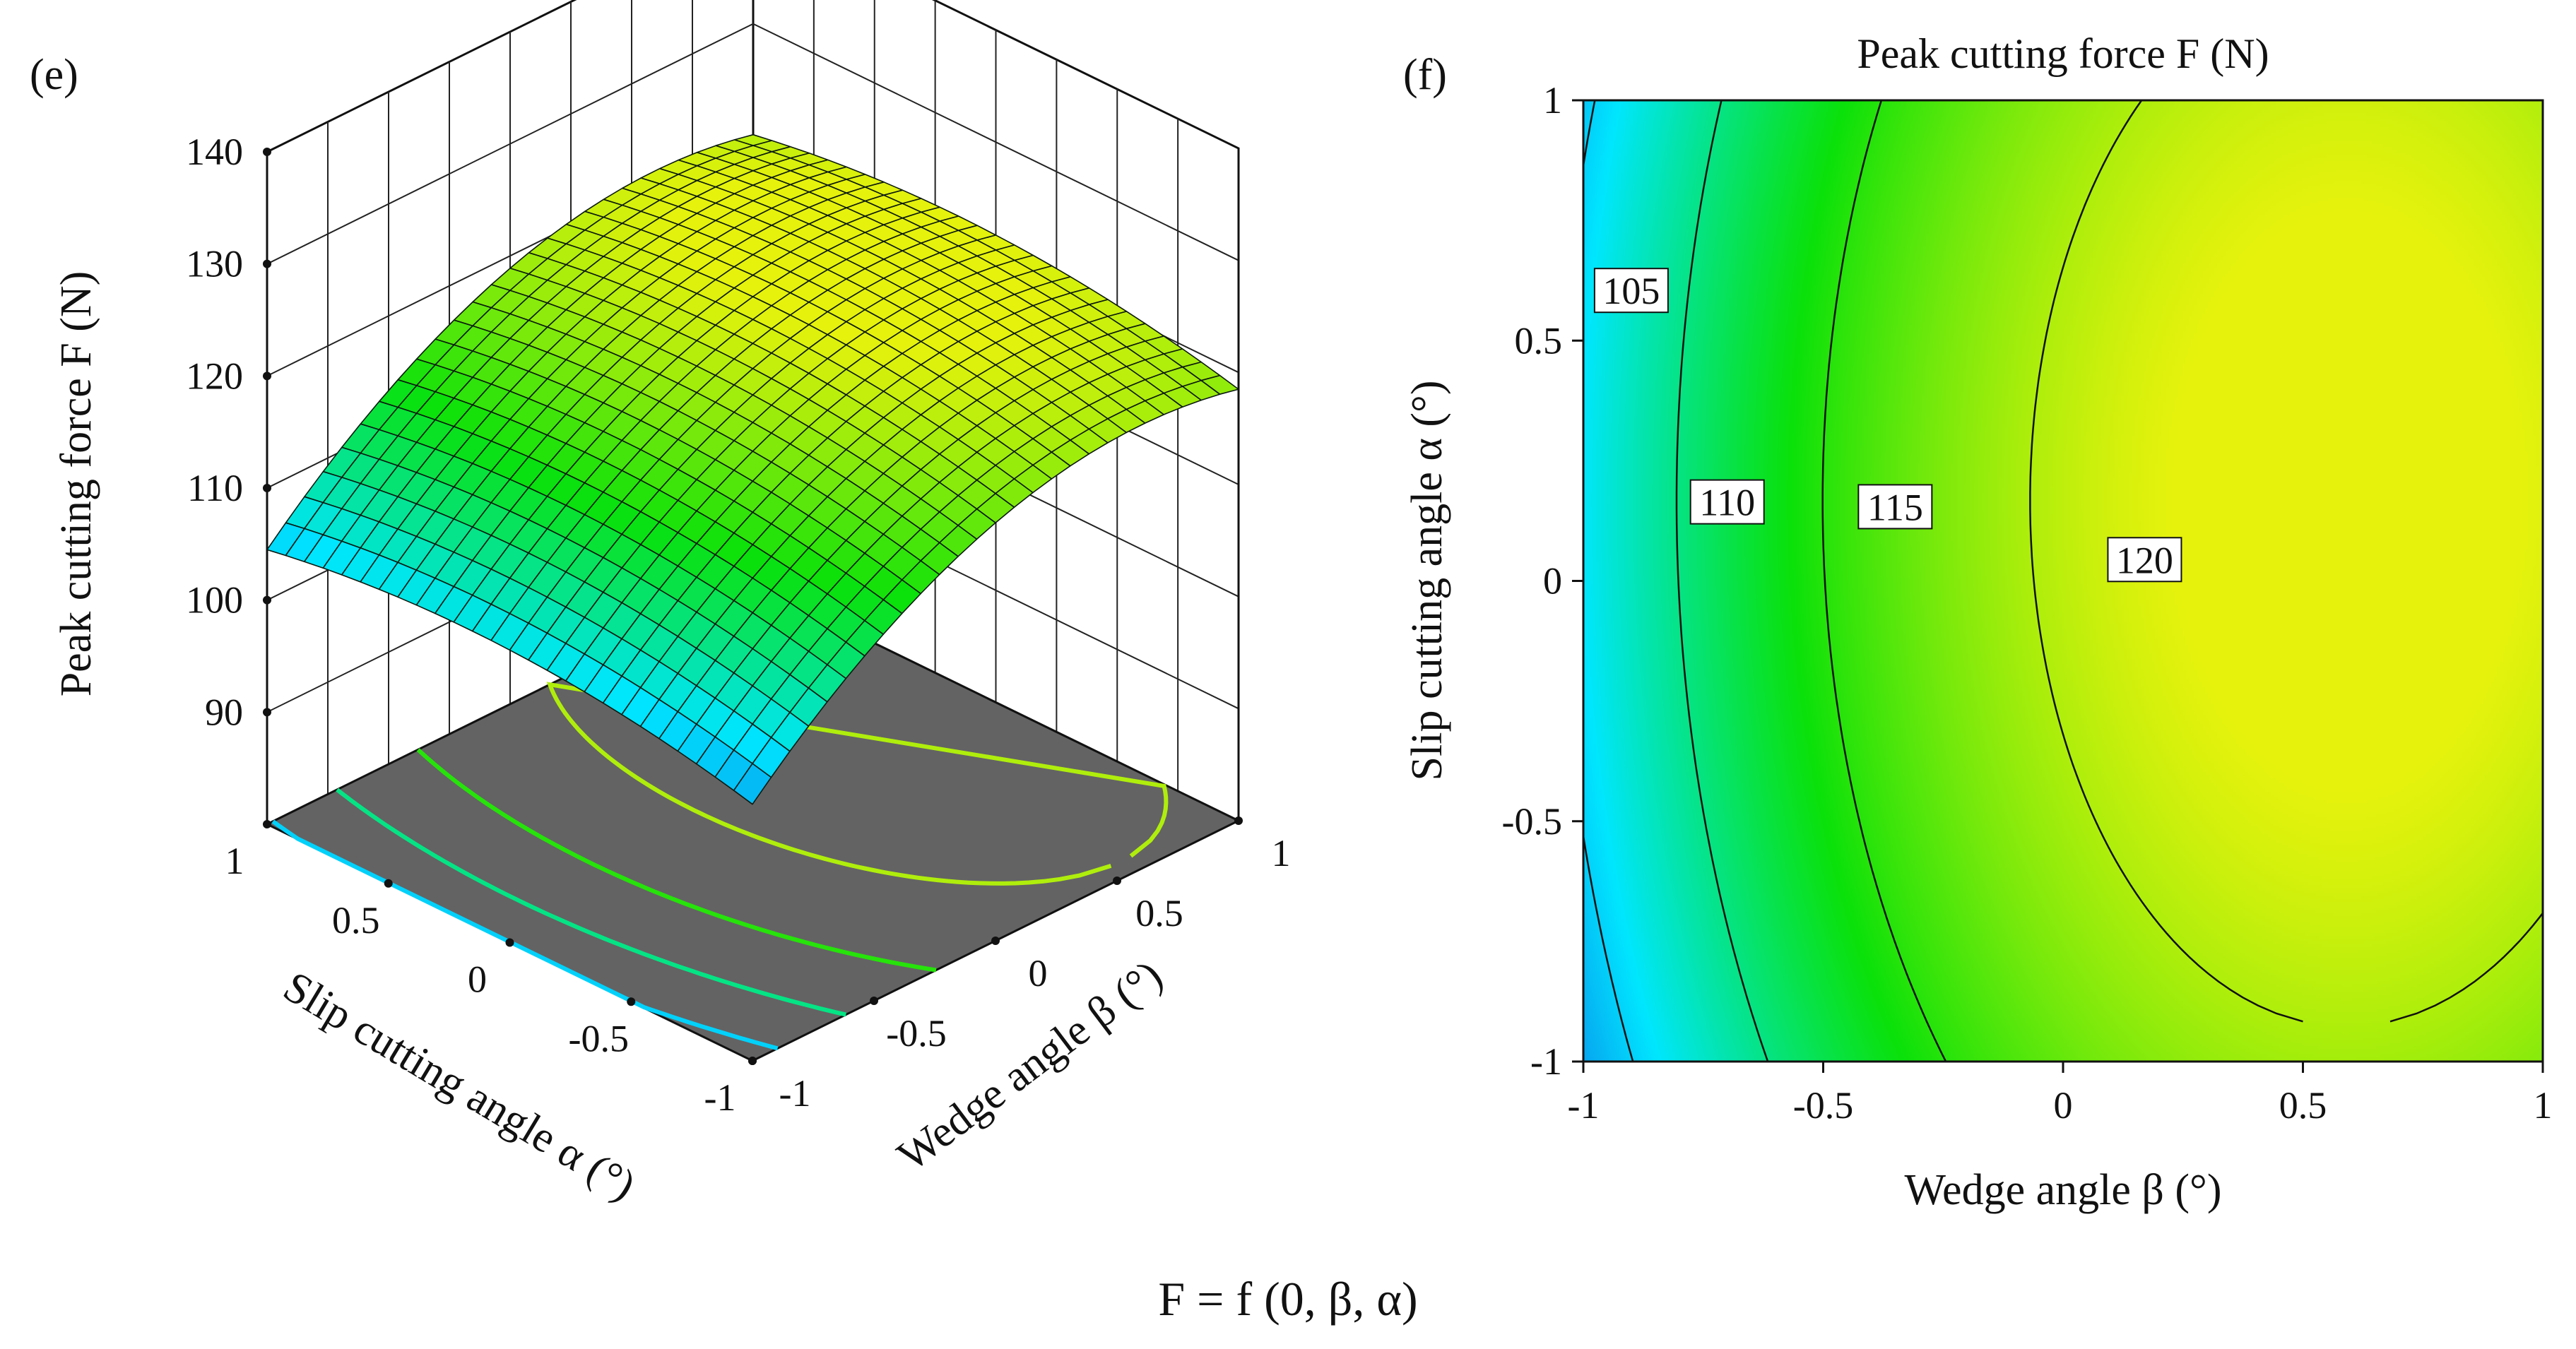 The width and height of the screenshot is (2576, 1349). I want to click on surface-y-axis-label: Slip cutting angle α (°), so click(460, 1086).